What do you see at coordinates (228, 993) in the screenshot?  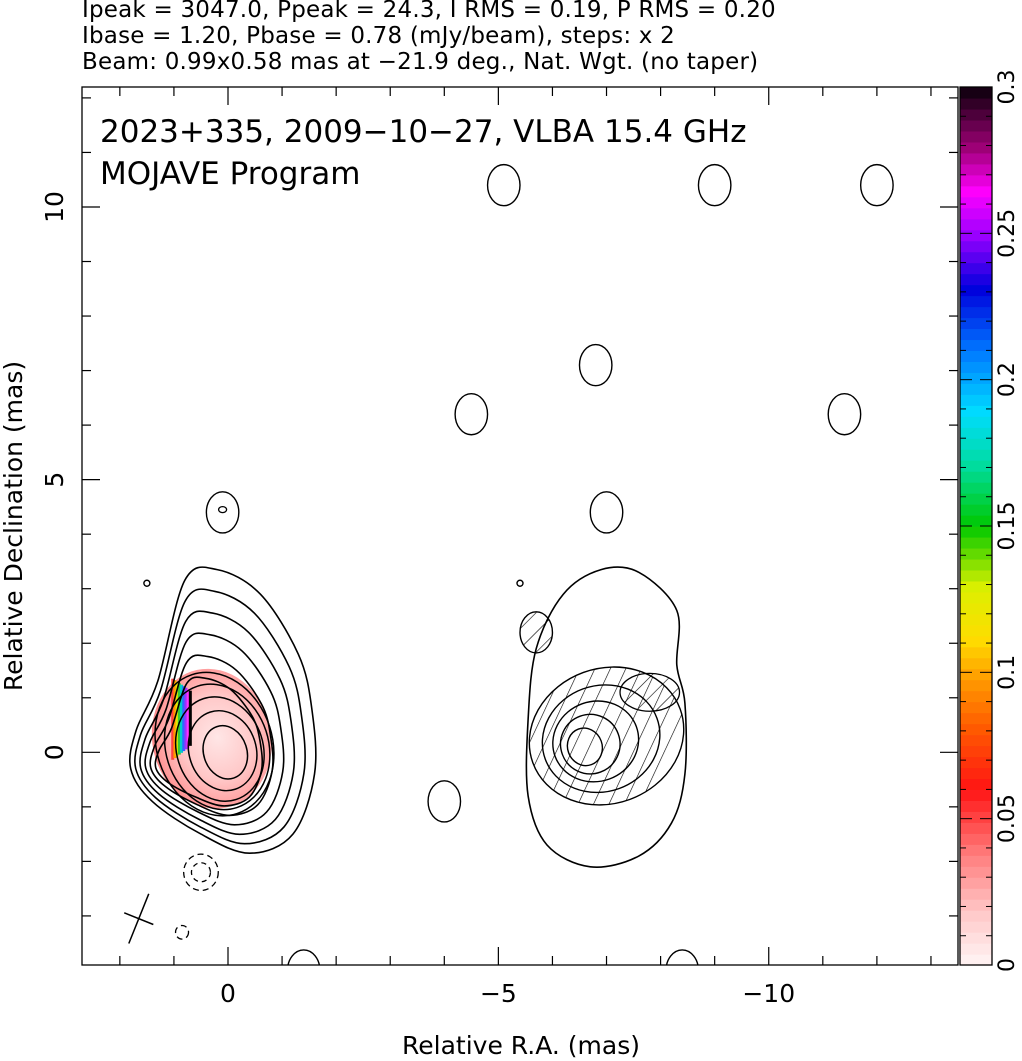 I see `x-tick-label: 0` at bounding box center [228, 993].